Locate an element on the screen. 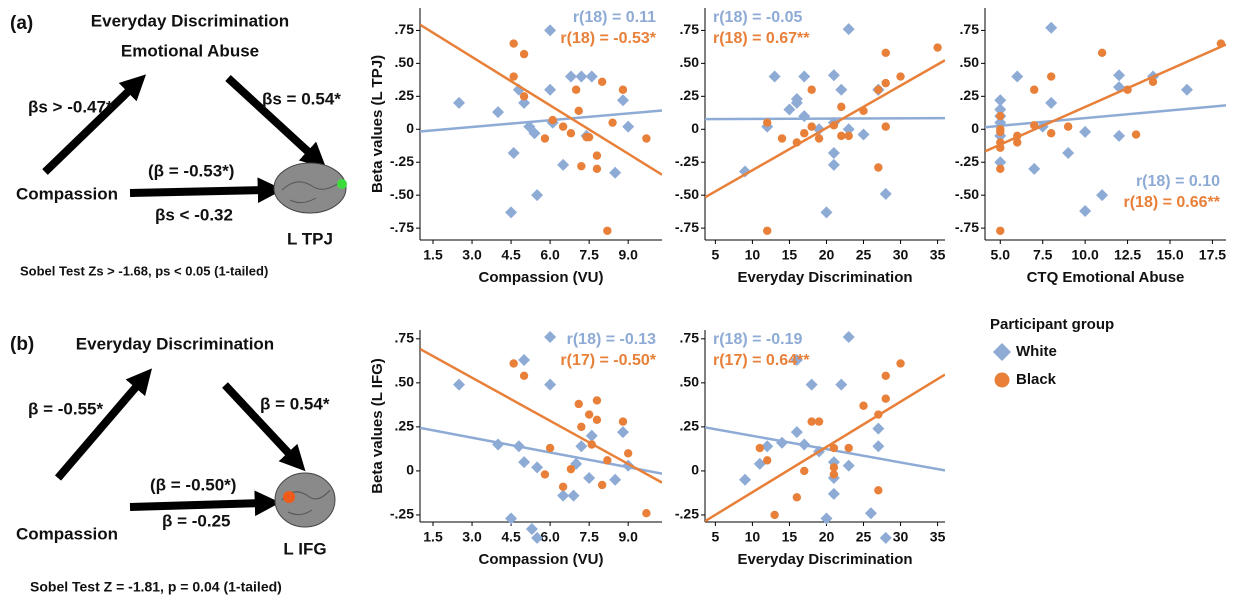  arrow is located at coordinates (206, 190).